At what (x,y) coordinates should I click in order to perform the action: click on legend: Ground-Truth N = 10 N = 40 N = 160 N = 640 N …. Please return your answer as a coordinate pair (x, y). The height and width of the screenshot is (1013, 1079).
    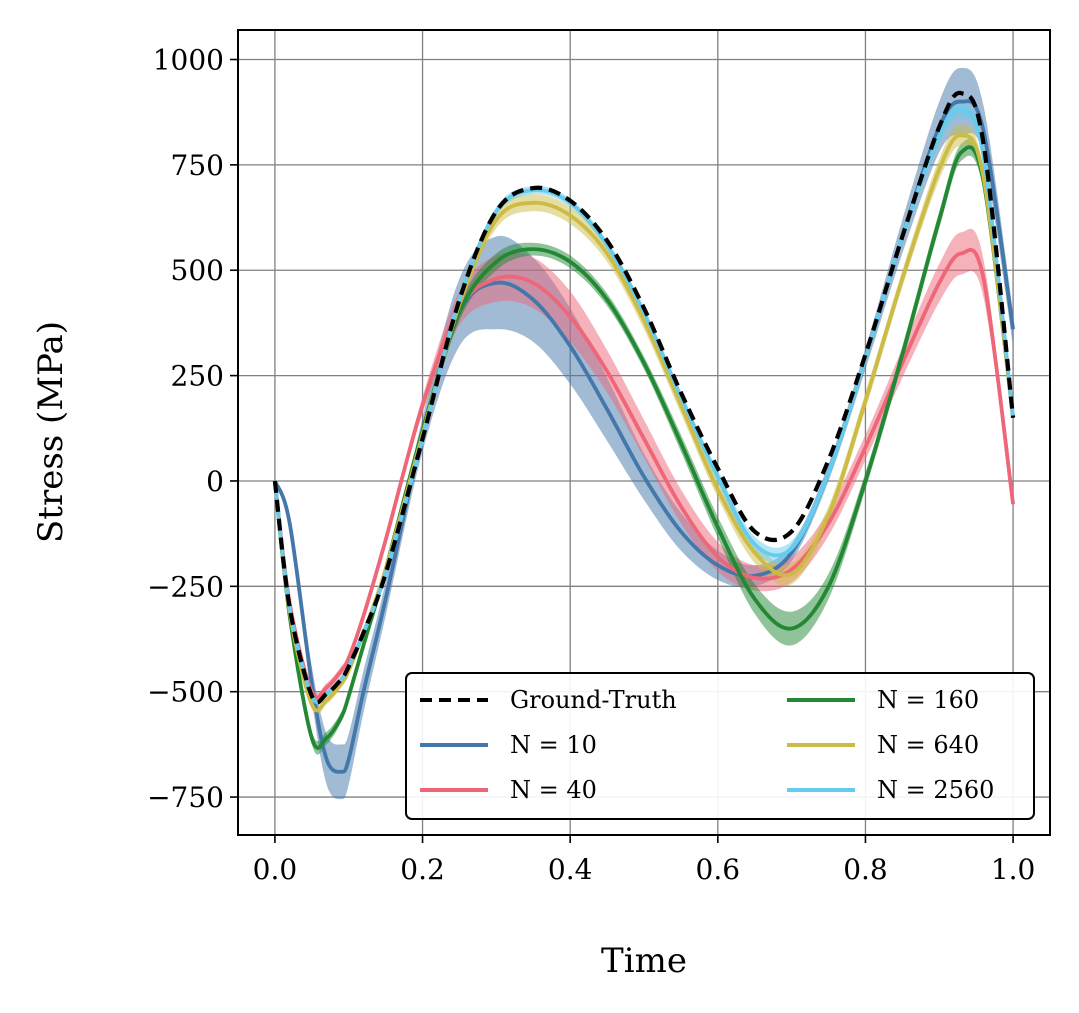
    Looking at the image, I should click on (720, 746).